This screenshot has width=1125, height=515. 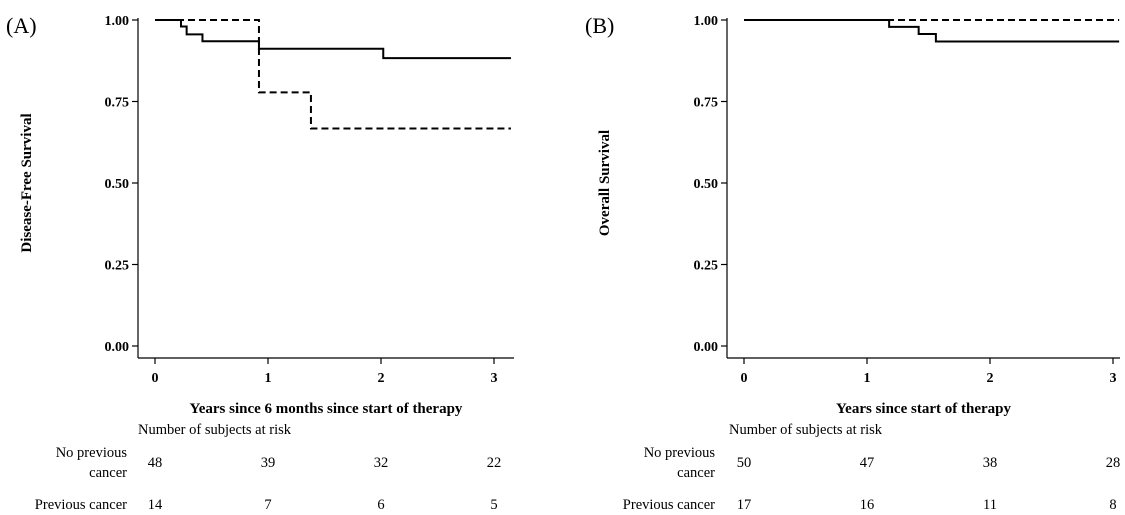 I want to click on risk-count: 14, so click(x=155, y=505).